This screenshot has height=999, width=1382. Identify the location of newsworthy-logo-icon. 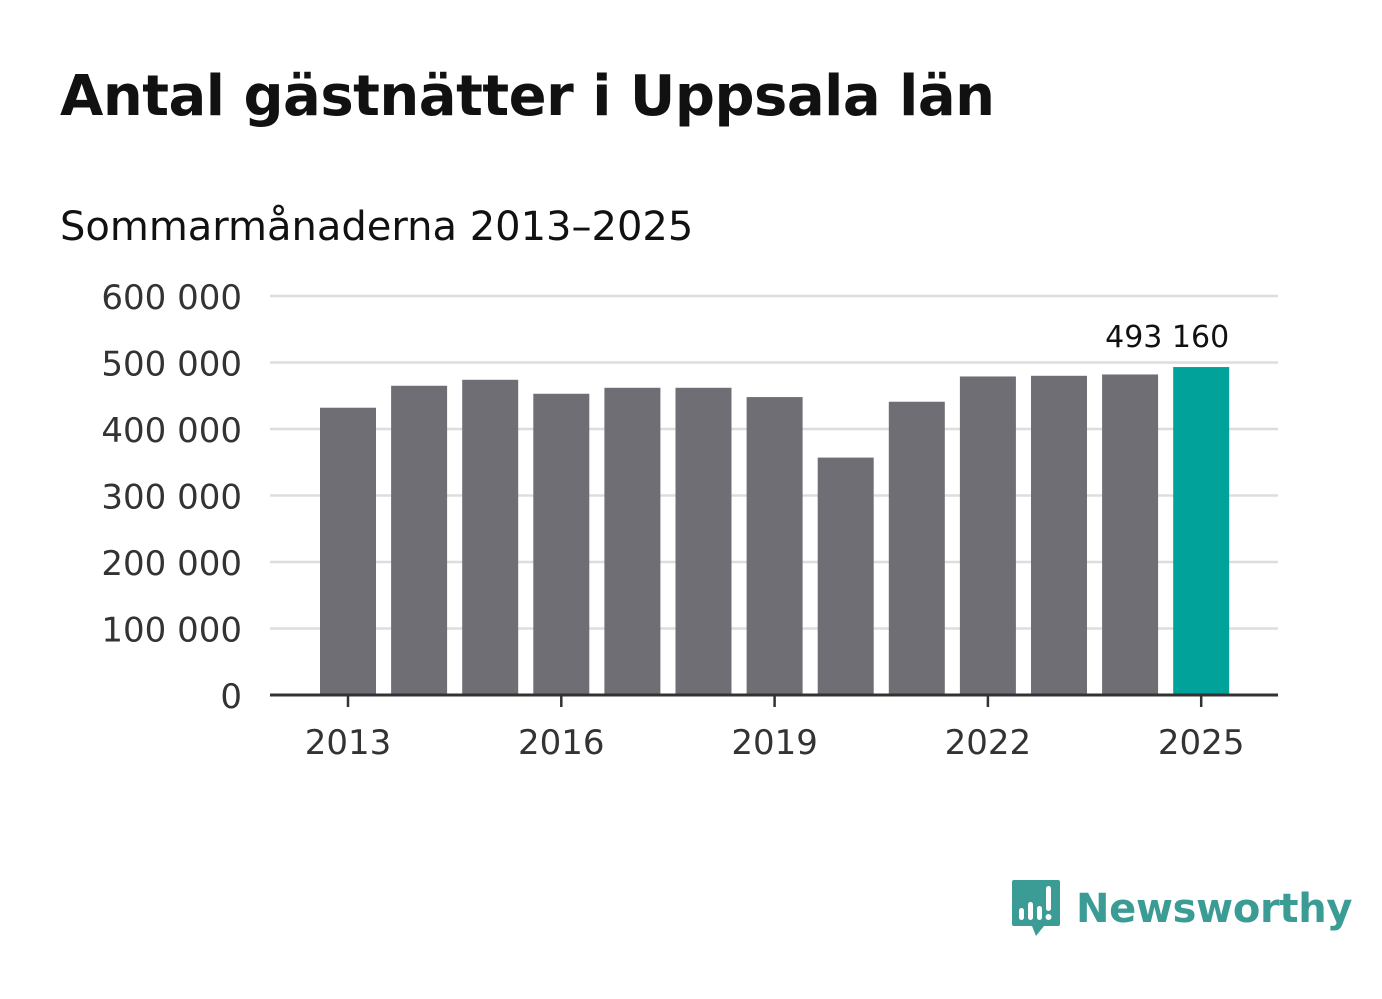
(1036, 908).